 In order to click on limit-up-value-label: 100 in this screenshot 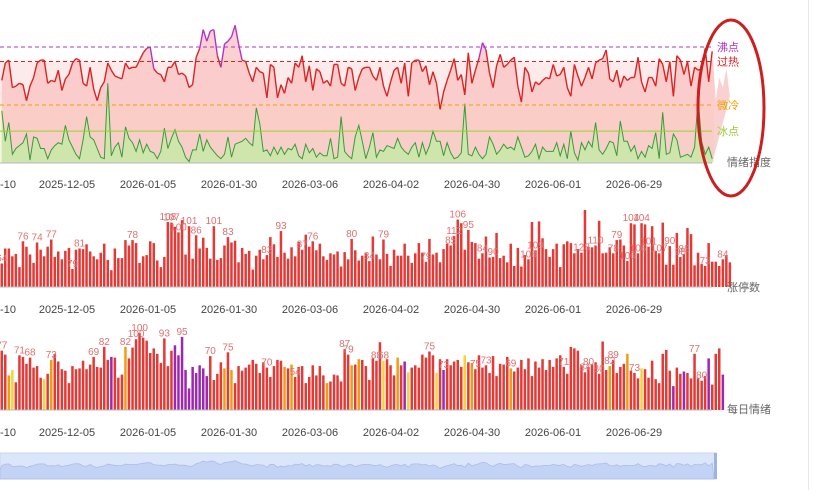, I will do `click(178, 227)`.